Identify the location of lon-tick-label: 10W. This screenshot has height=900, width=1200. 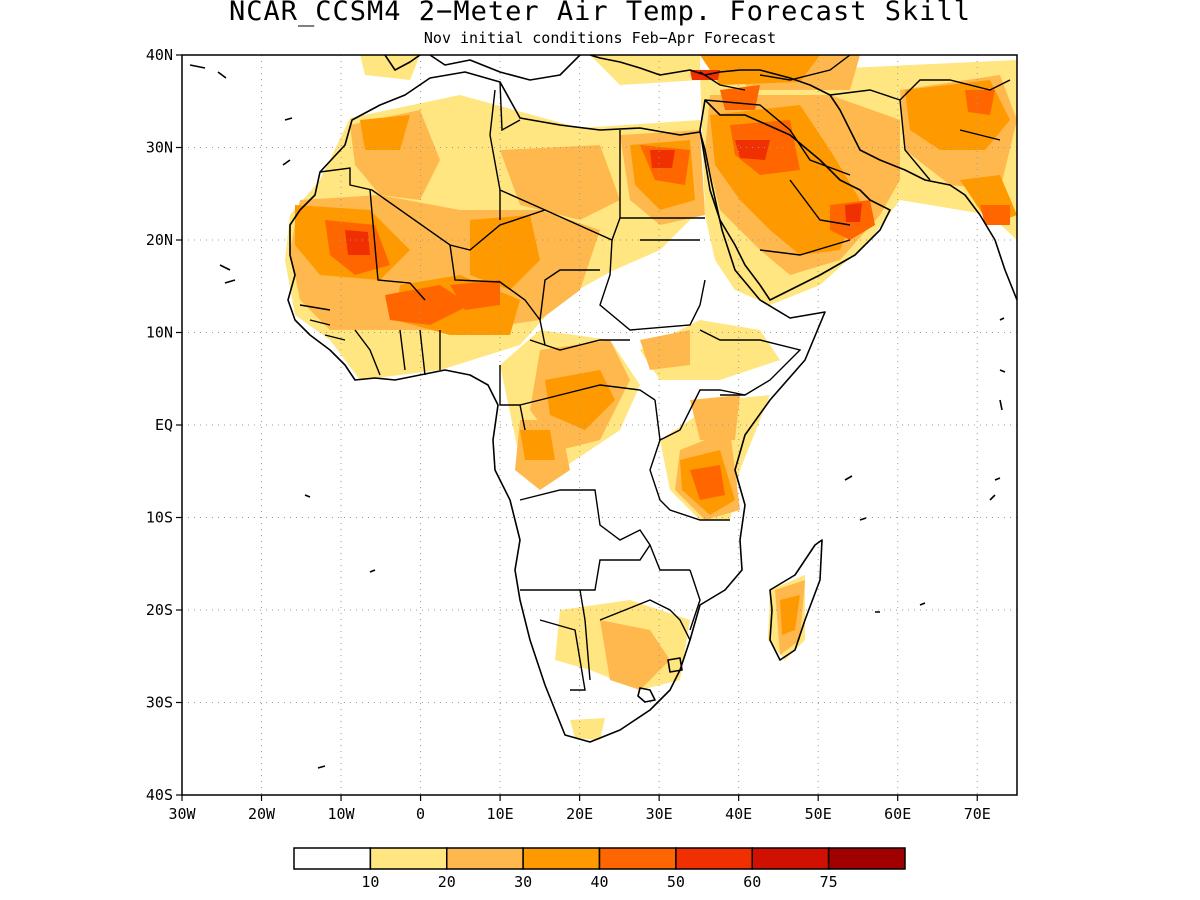
(342, 814).